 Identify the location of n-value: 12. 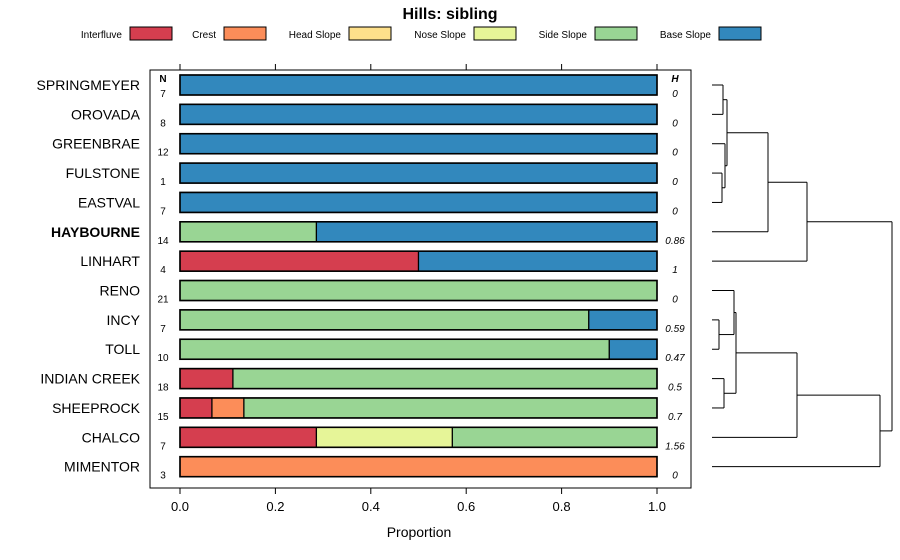
(163, 153).